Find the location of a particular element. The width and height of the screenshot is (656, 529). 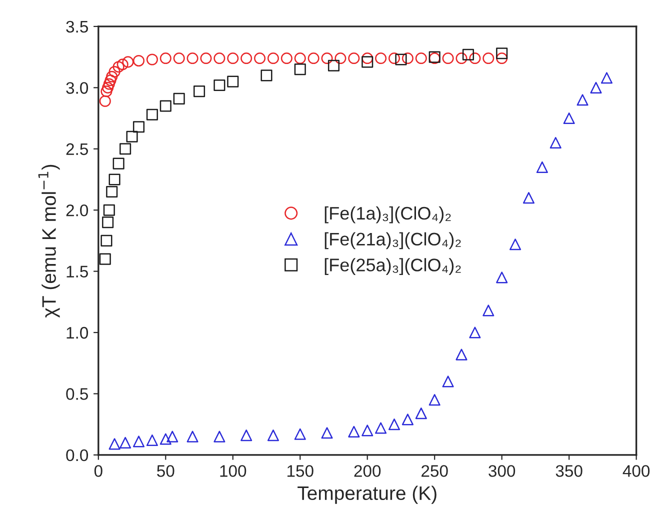

x-tick-label: 250 is located at coordinates (435, 471).